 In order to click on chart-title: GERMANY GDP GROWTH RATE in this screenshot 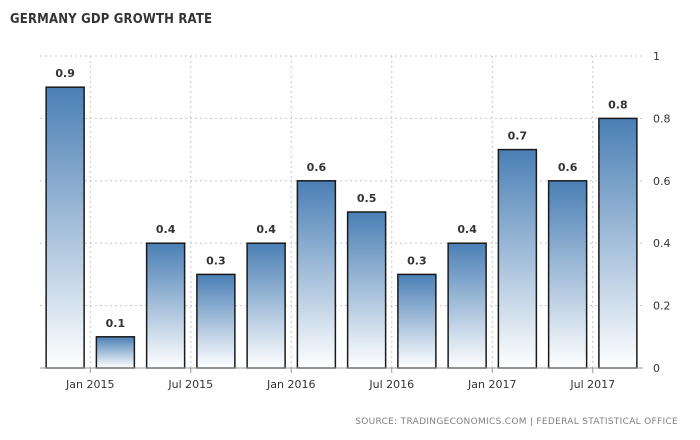, I will do `click(111, 19)`.